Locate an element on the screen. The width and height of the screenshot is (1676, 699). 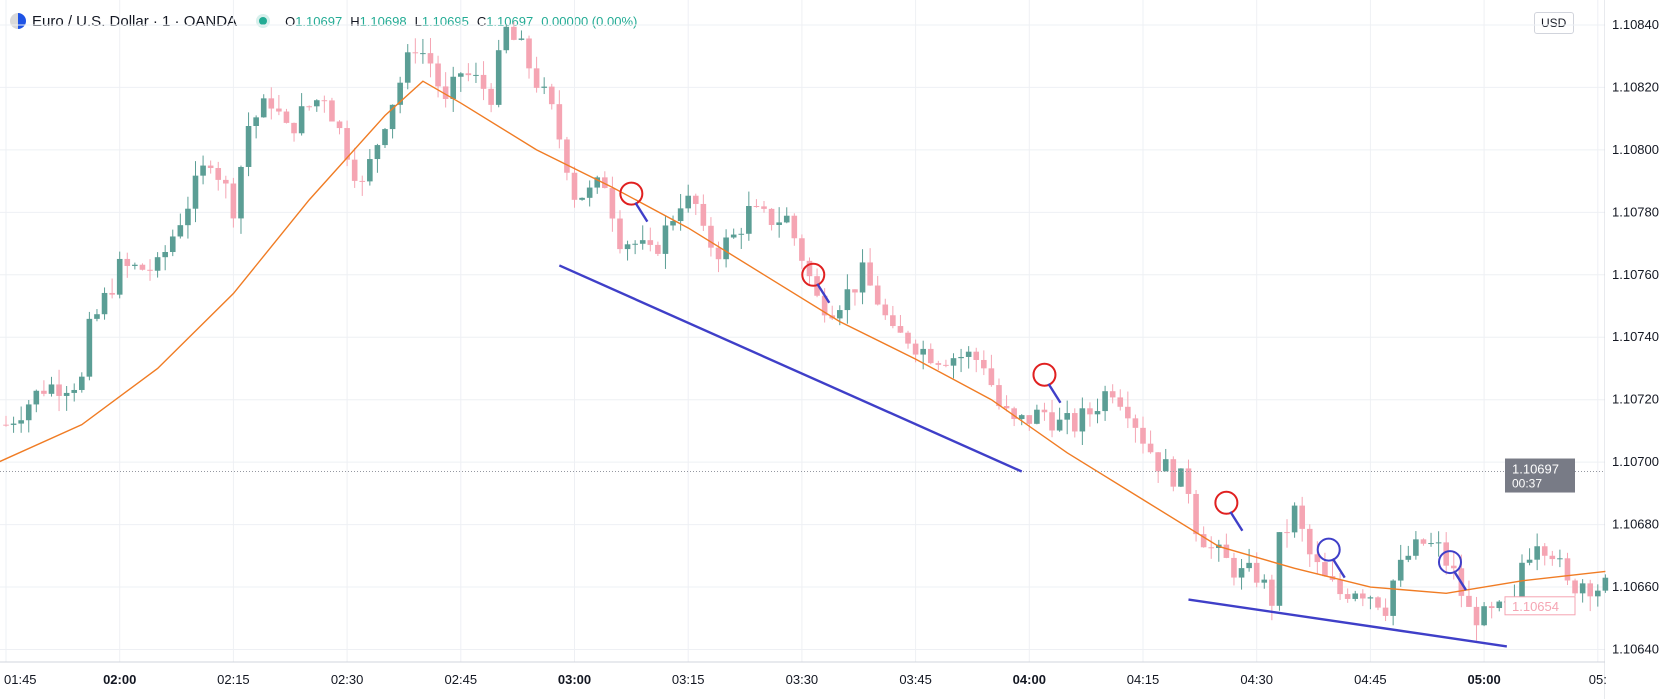
price-tick-label: 1.10740 is located at coordinates (1635, 336).